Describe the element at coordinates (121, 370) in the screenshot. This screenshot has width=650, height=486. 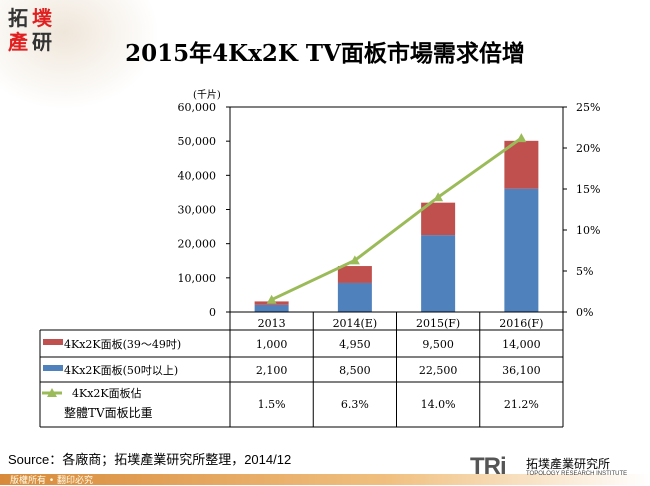
I see `legend-label: 4Kx2K面板(50吋以上)` at that location.